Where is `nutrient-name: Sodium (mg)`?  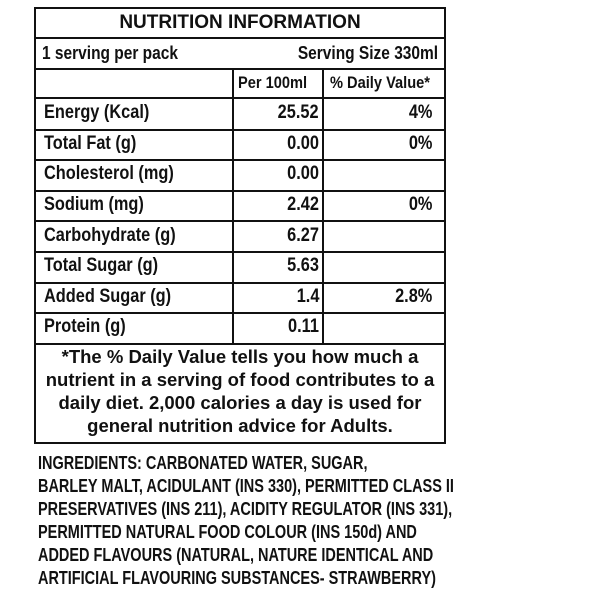 nutrient-name: Sodium (mg) is located at coordinates (94, 205).